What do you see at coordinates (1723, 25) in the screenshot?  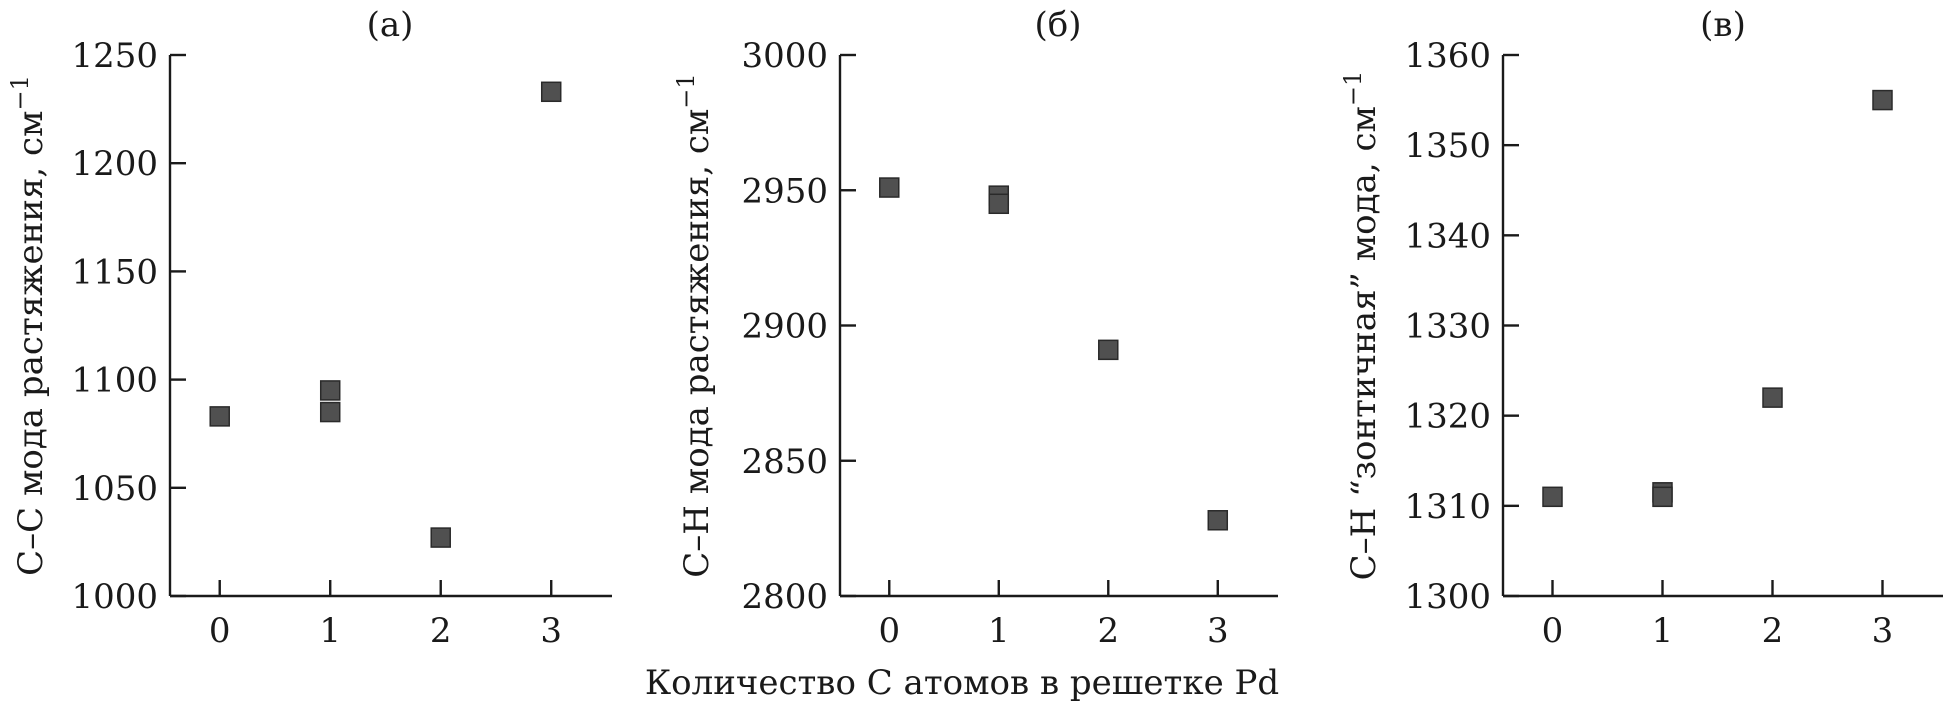 I see `panel-label: (в)` at bounding box center [1723, 25].